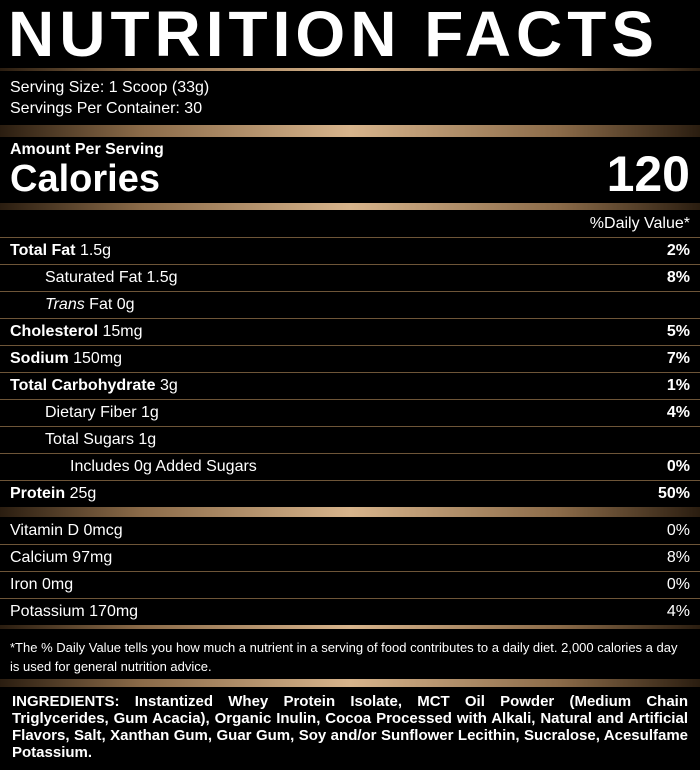 This screenshot has height=770, width=700. What do you see at coordinates (350, 557) in the screenshot?
I see `vitamin-row: Calcium 97mg 8%` at bounding box center [350, 557].